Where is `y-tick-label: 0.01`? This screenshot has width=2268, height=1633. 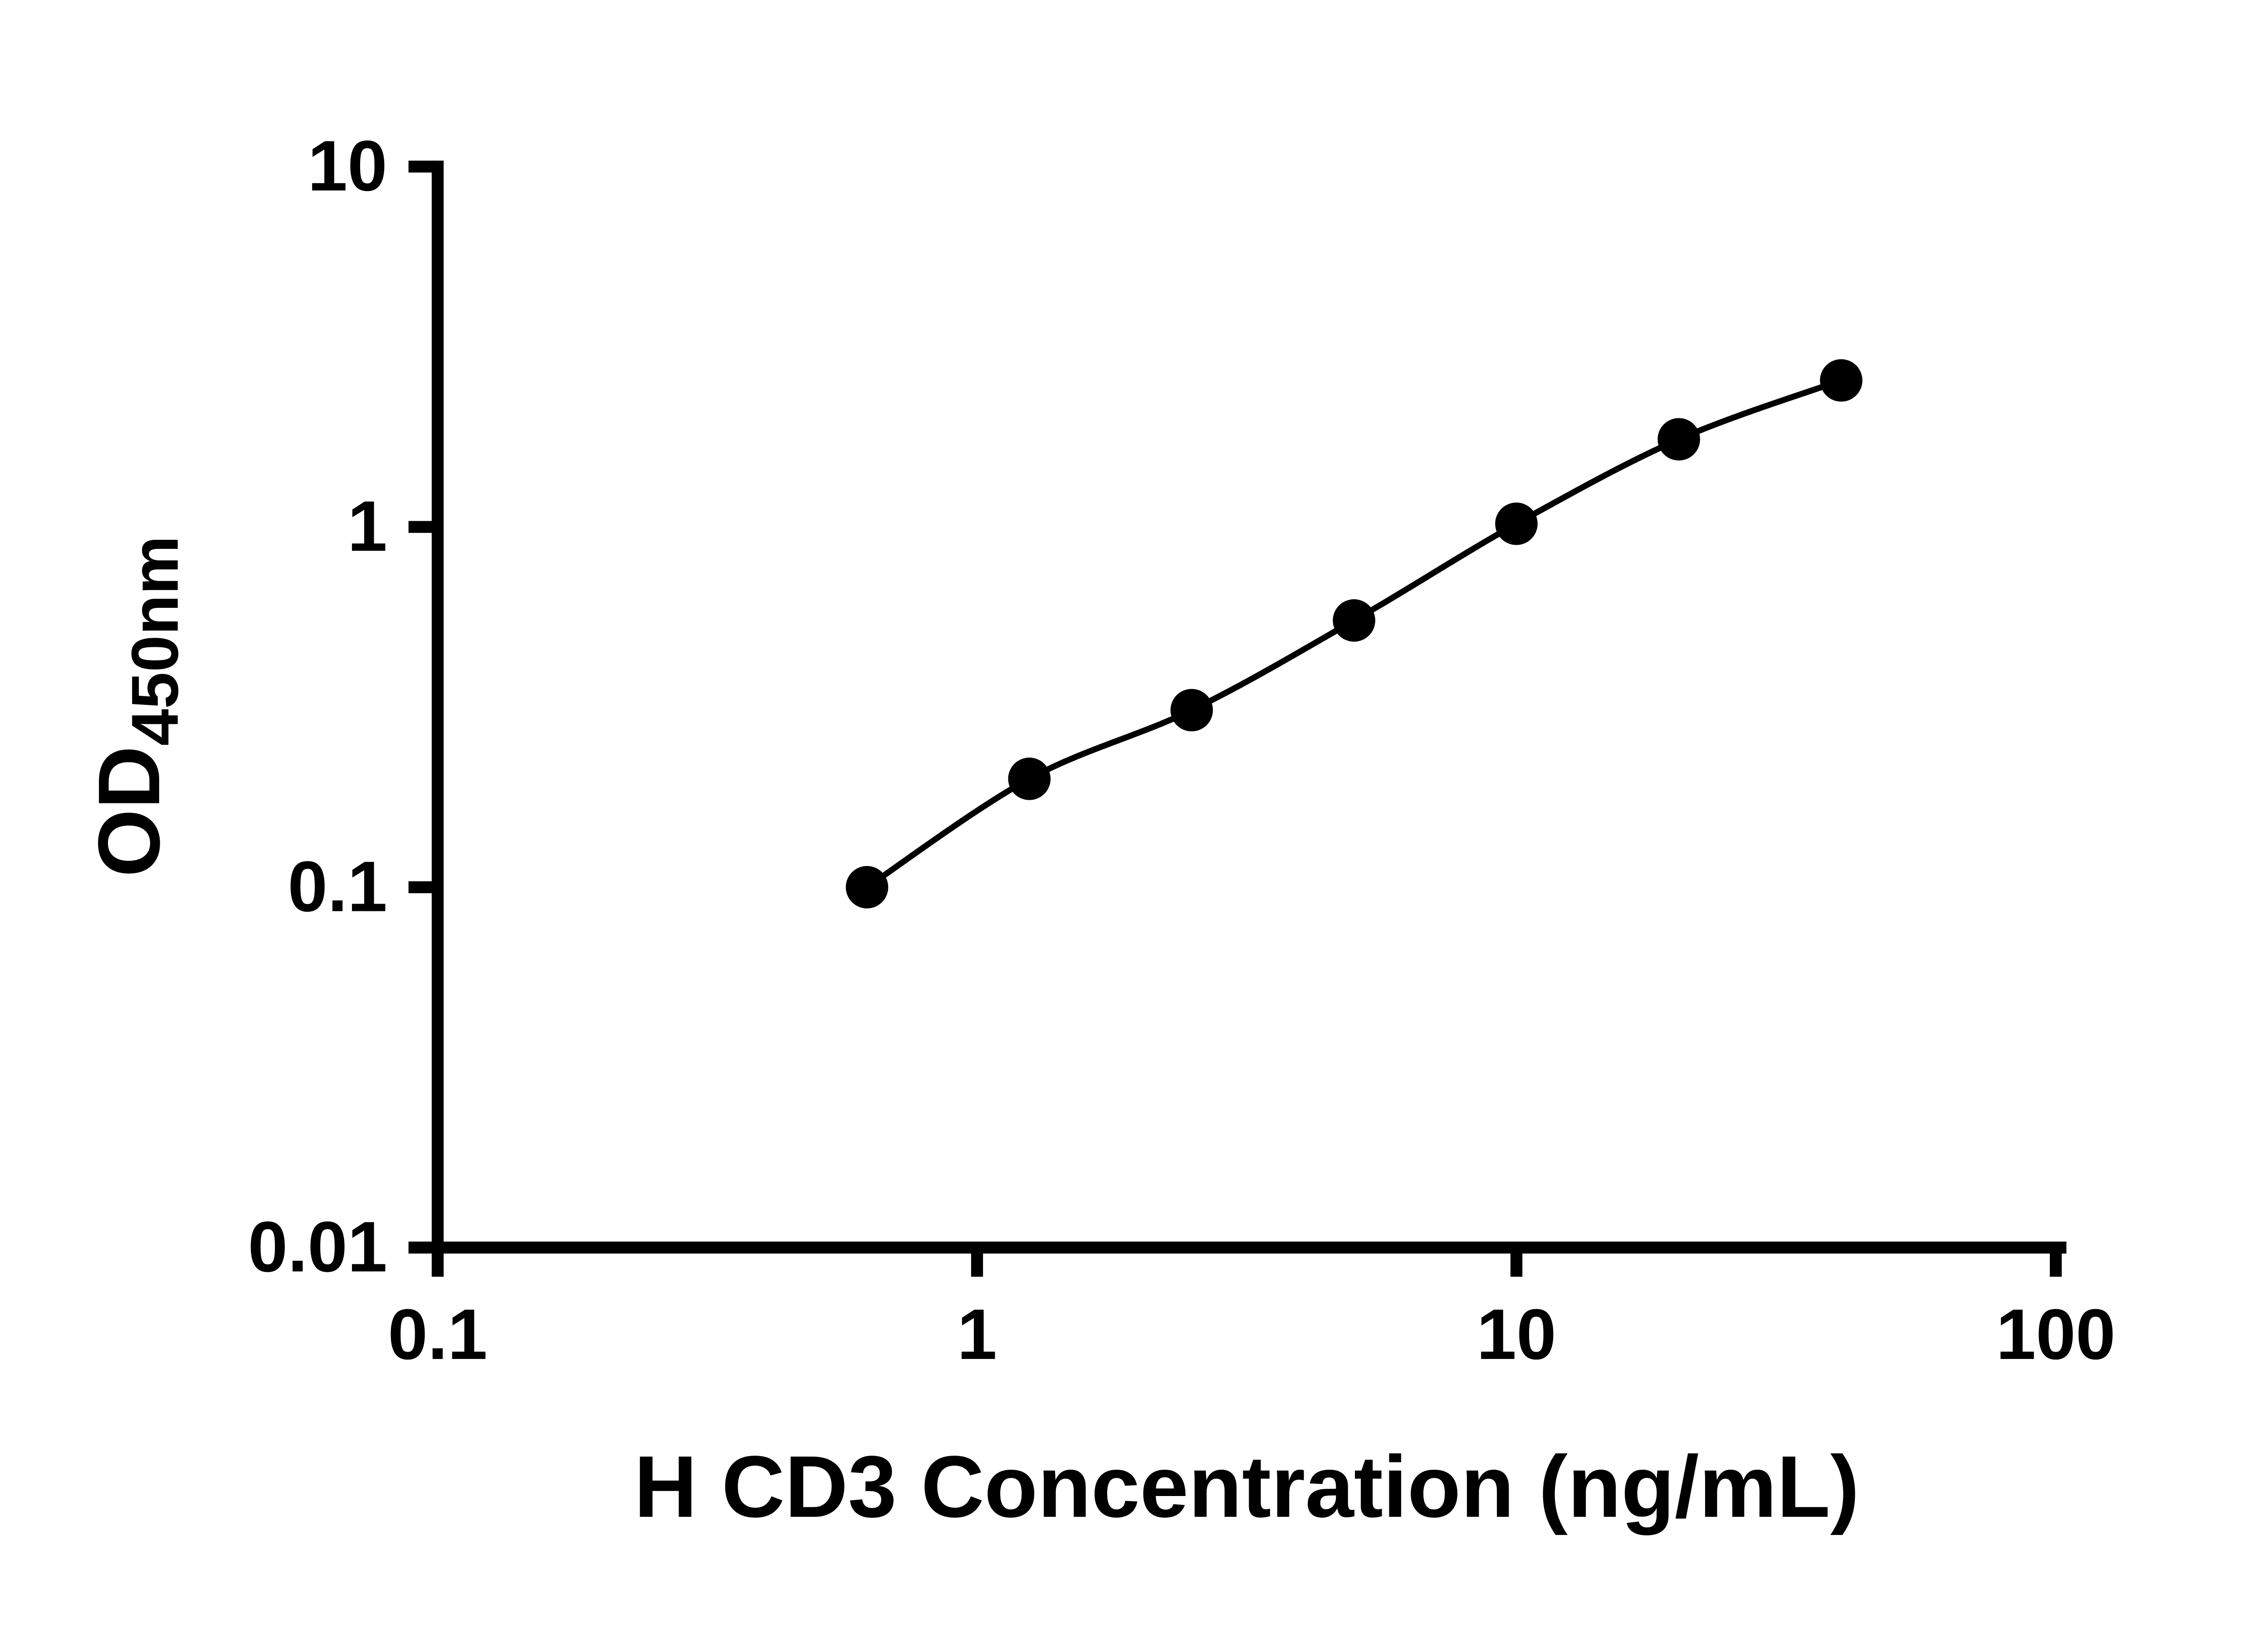 y-tick-label: 0.01 is located at coordinates (318, 1247).